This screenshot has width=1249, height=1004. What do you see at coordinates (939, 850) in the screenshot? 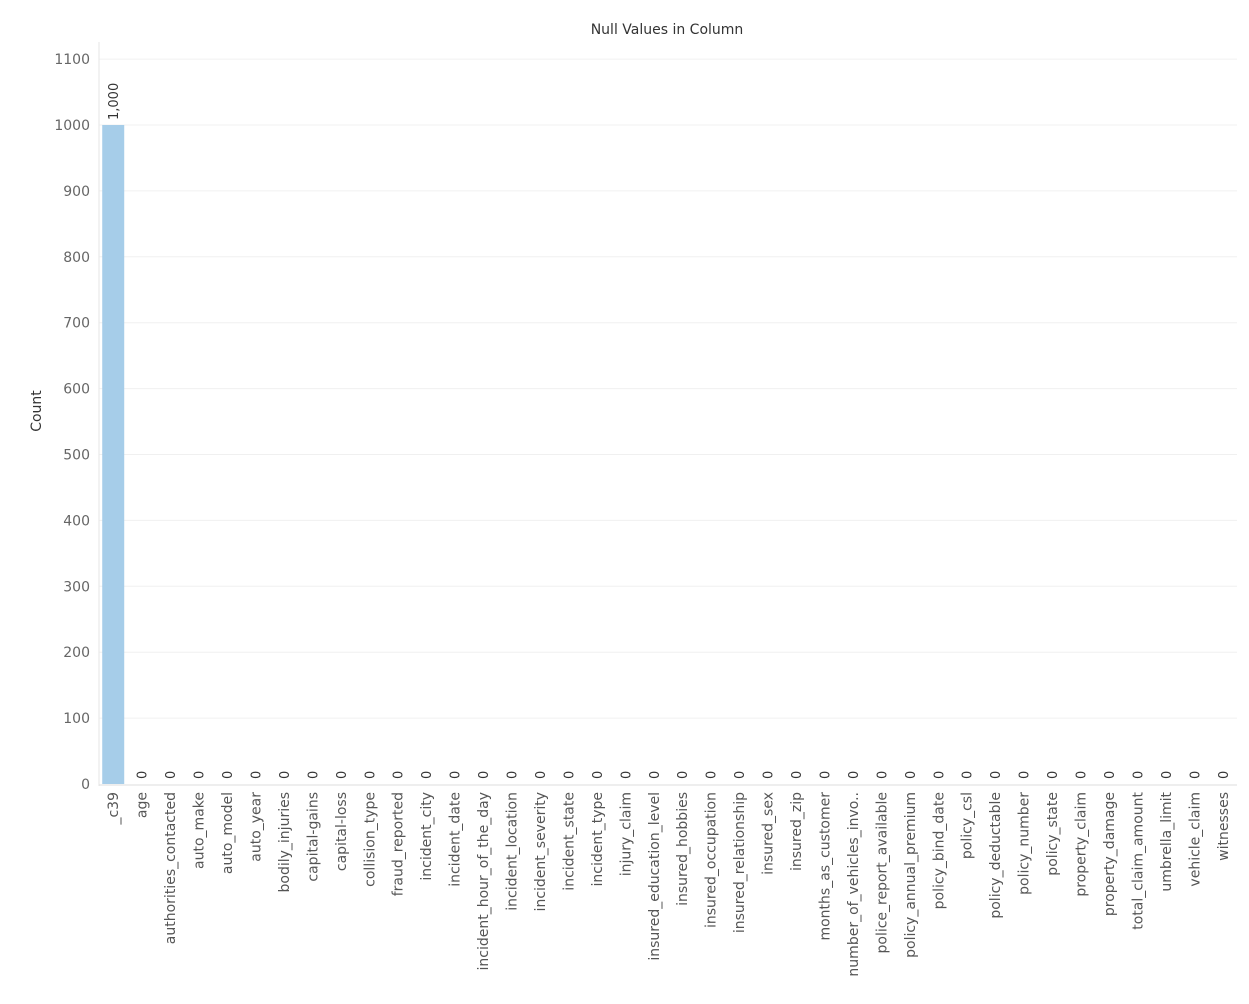
I see `x-tick-label: policy_bind_date` at bounding box center [939, 850].